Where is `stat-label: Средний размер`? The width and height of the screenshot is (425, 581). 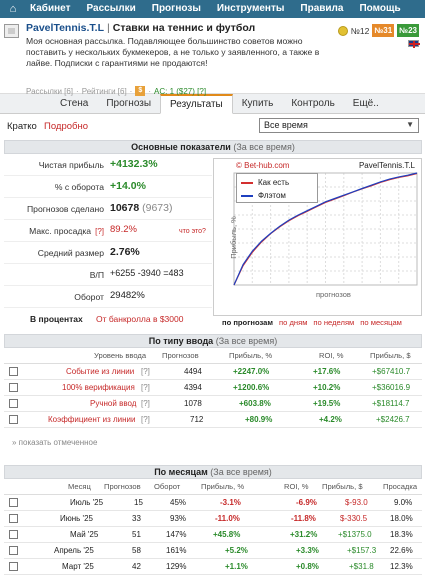
stat-label: Средний размер is located at coordinates (70, 253).